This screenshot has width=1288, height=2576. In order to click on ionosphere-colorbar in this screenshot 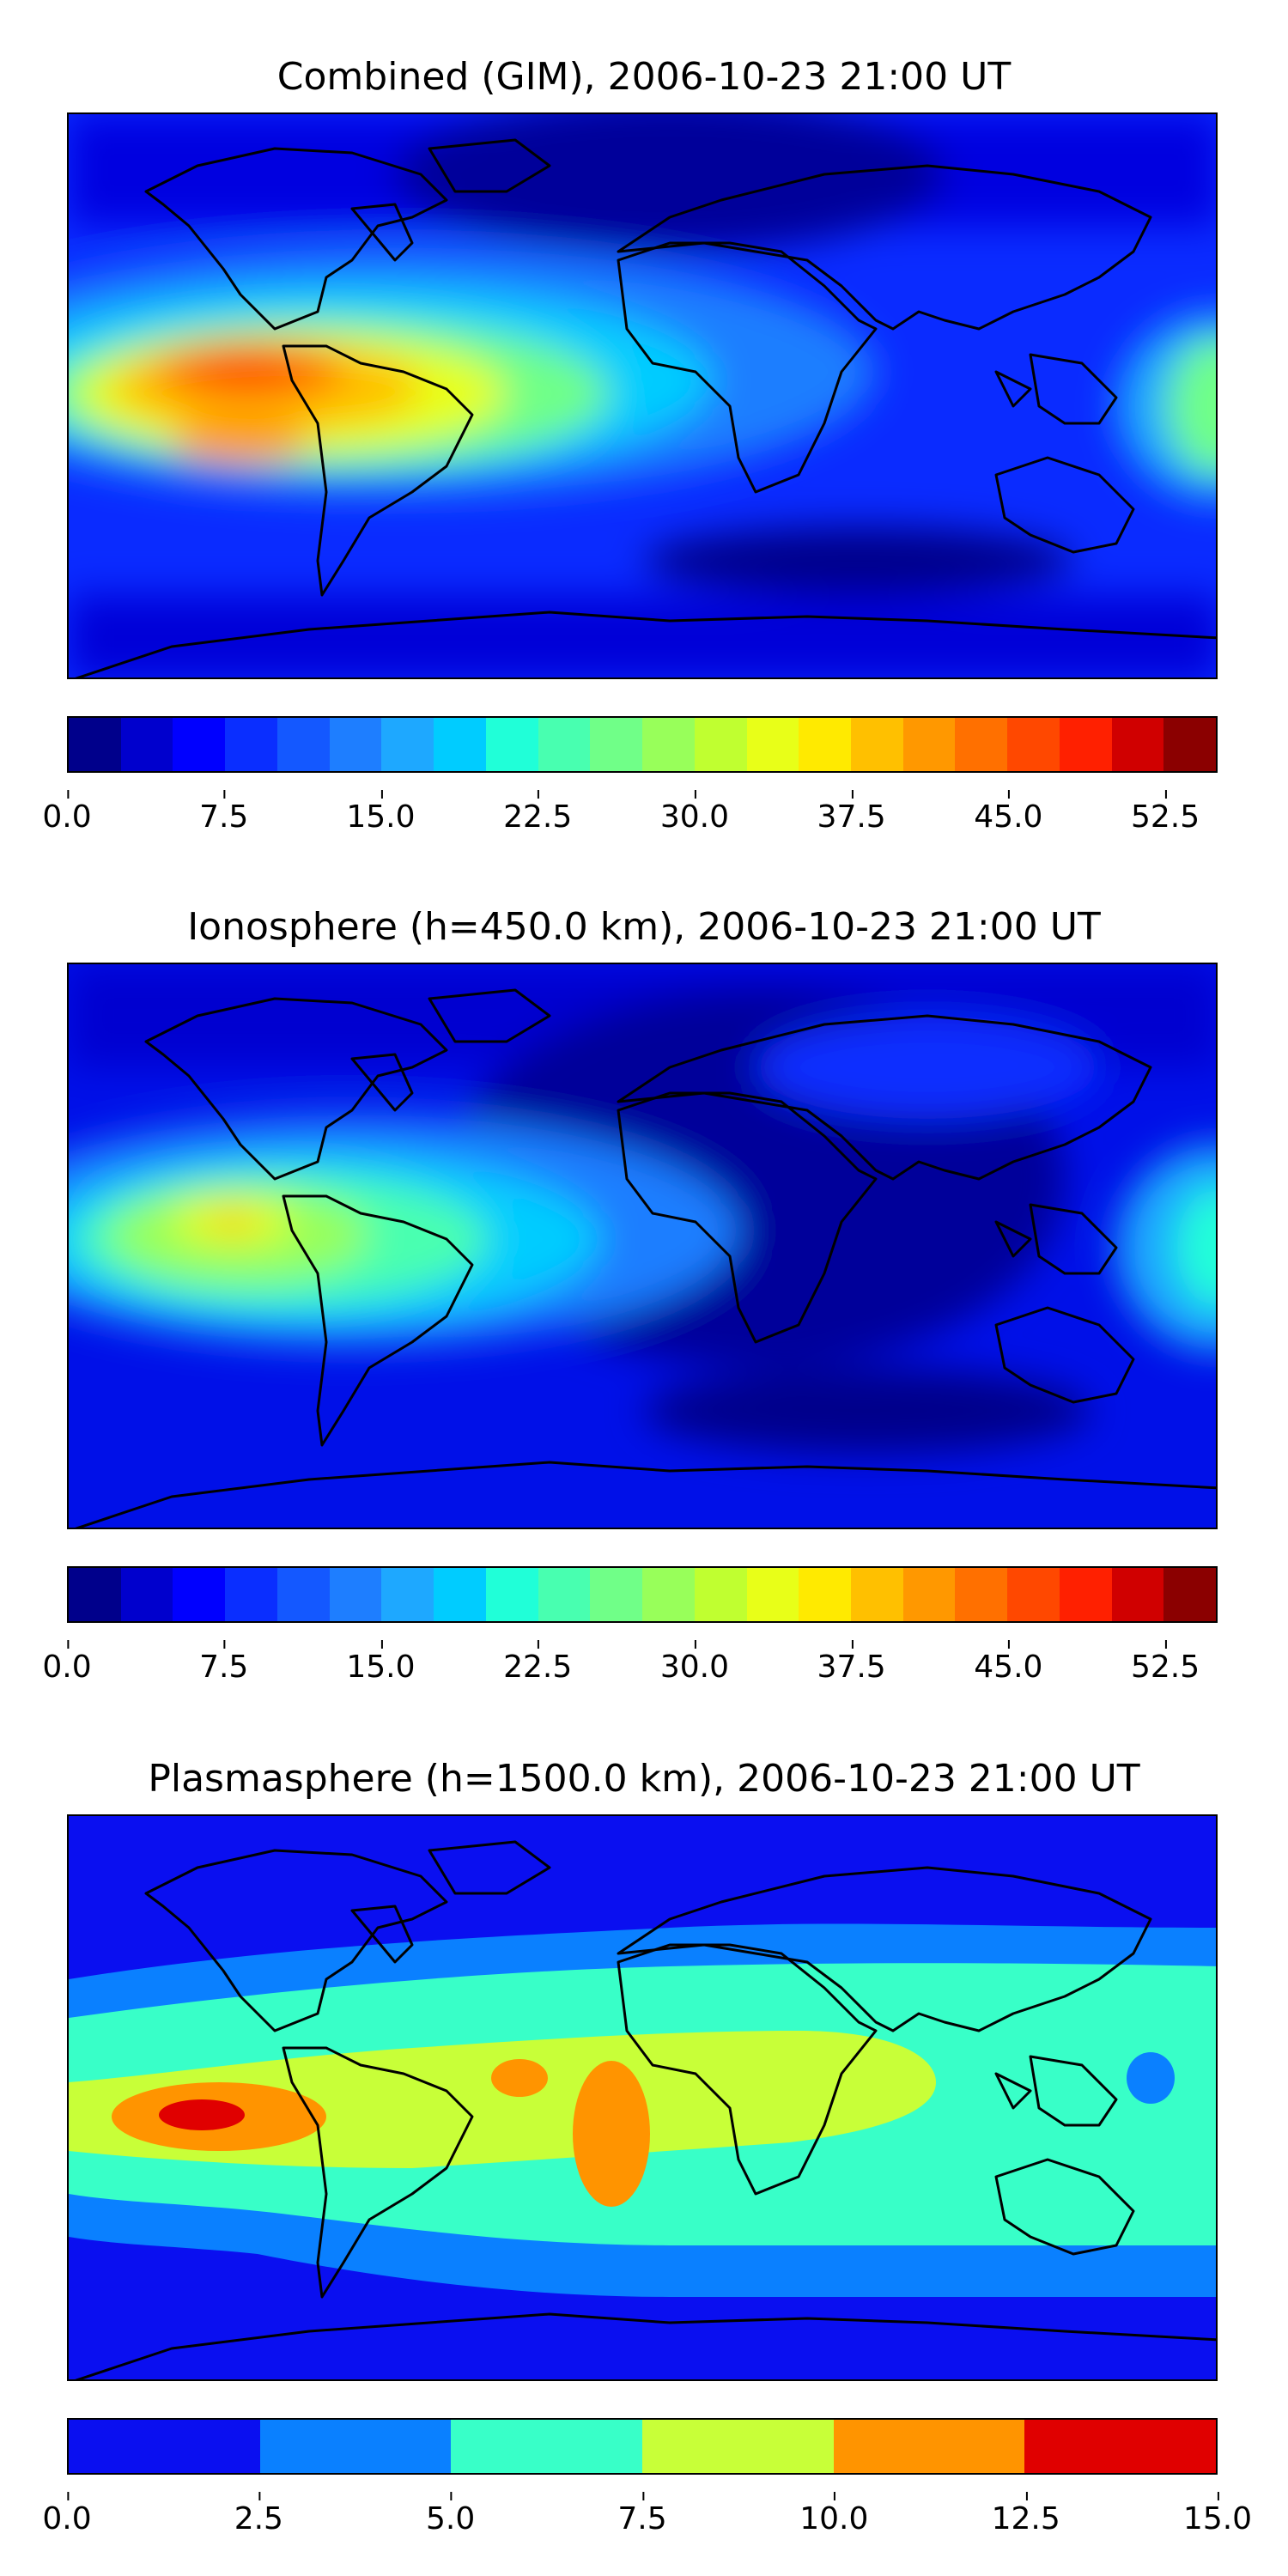, I will do `click(642, 1594)`.